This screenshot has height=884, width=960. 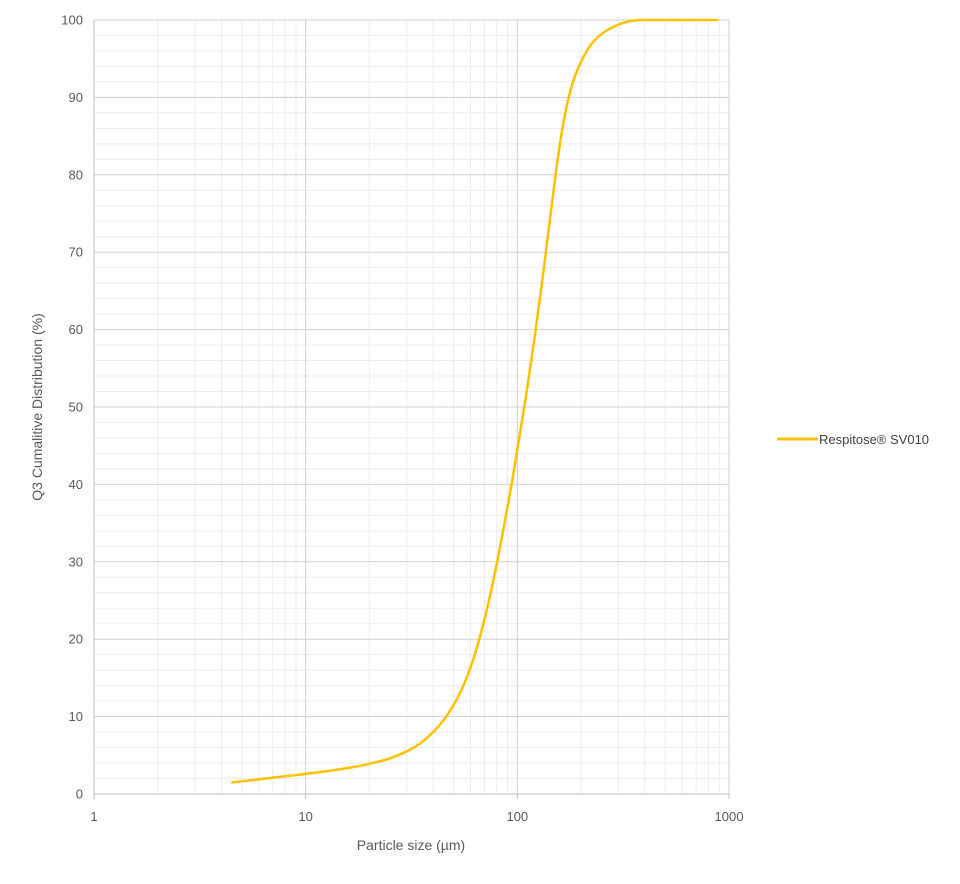 I want to click on x-axis-title: Particle size (µm), so click(x=411, y=845).